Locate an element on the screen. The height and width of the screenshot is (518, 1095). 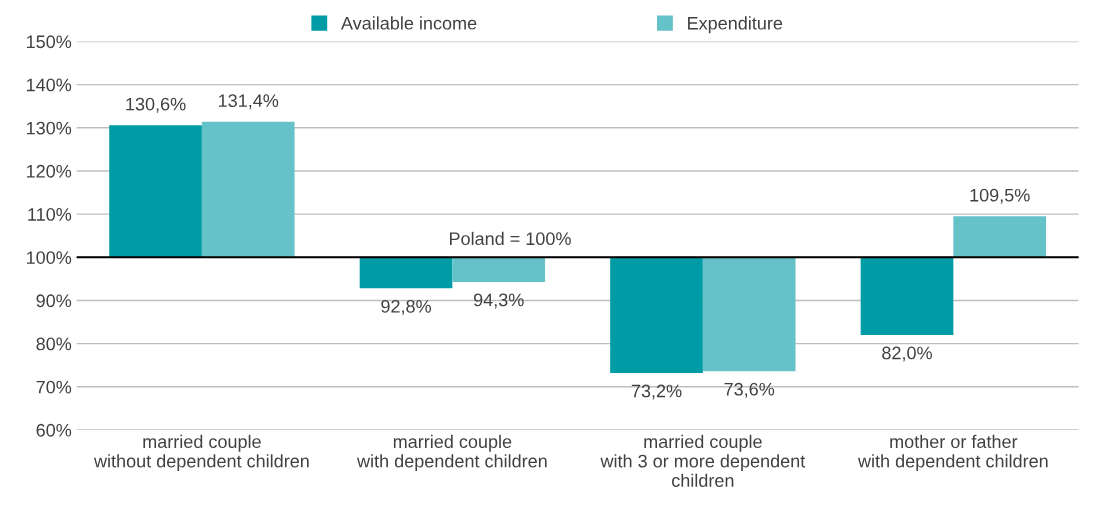
data-label: 130,6% is located at coordinates (156, 105).